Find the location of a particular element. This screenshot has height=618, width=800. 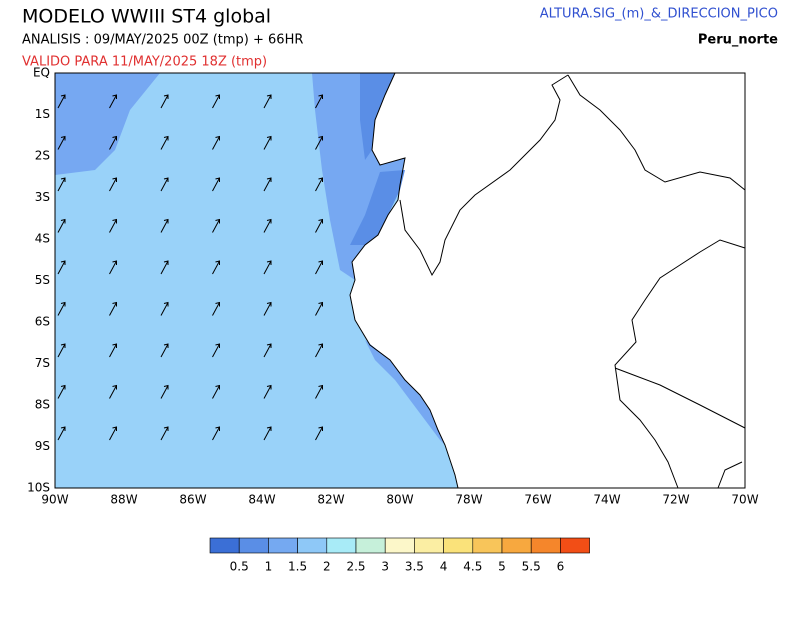

y-tick-label: EQ is located at coordinates (41, 73).